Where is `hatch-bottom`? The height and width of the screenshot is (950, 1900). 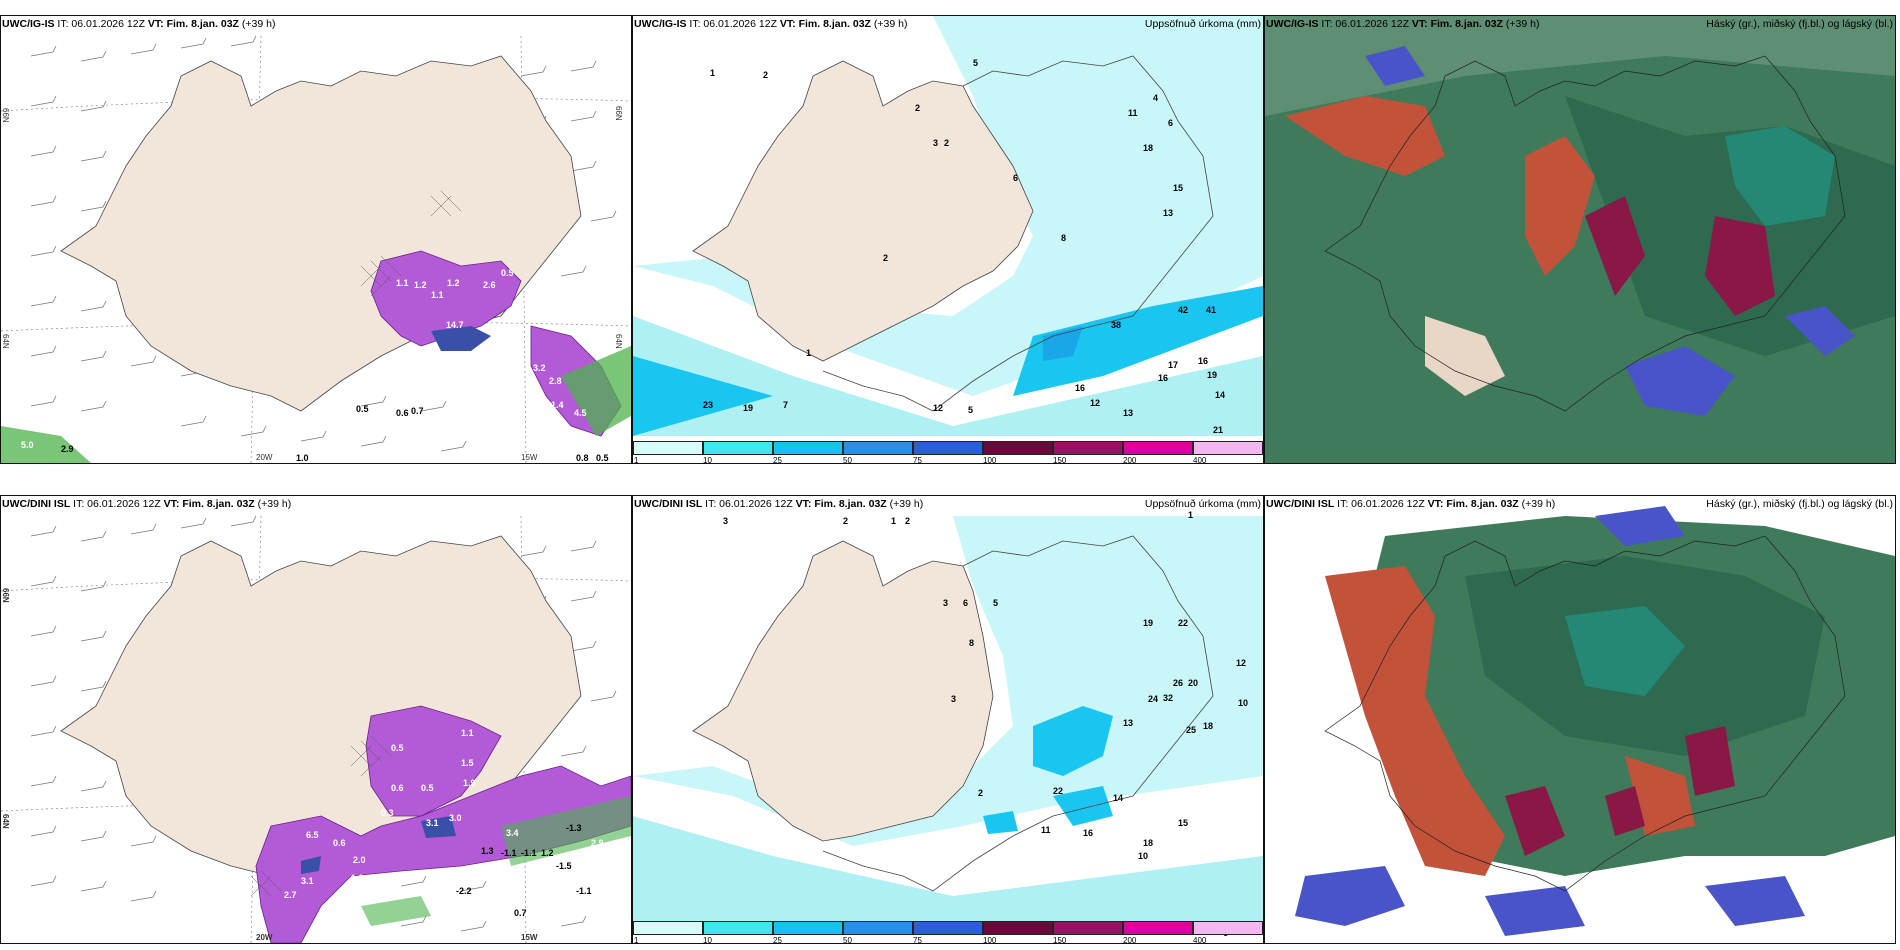 hatch-bottom is located at coordinates (321, 816).